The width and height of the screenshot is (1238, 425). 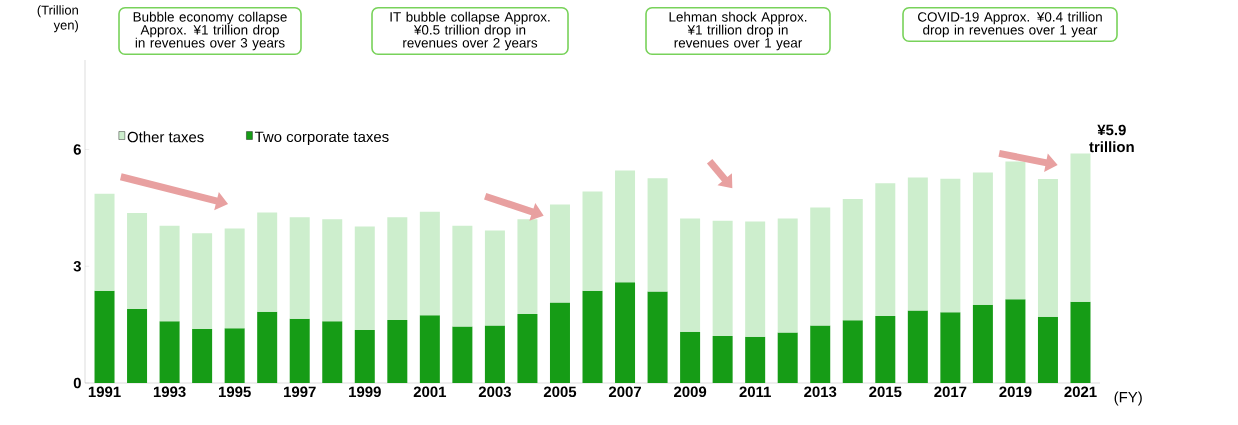 I want to click on text: Bubble economy collapse Approx. ¥1 trillion drop in revenues over 3 years, so click(x=210, y=31).